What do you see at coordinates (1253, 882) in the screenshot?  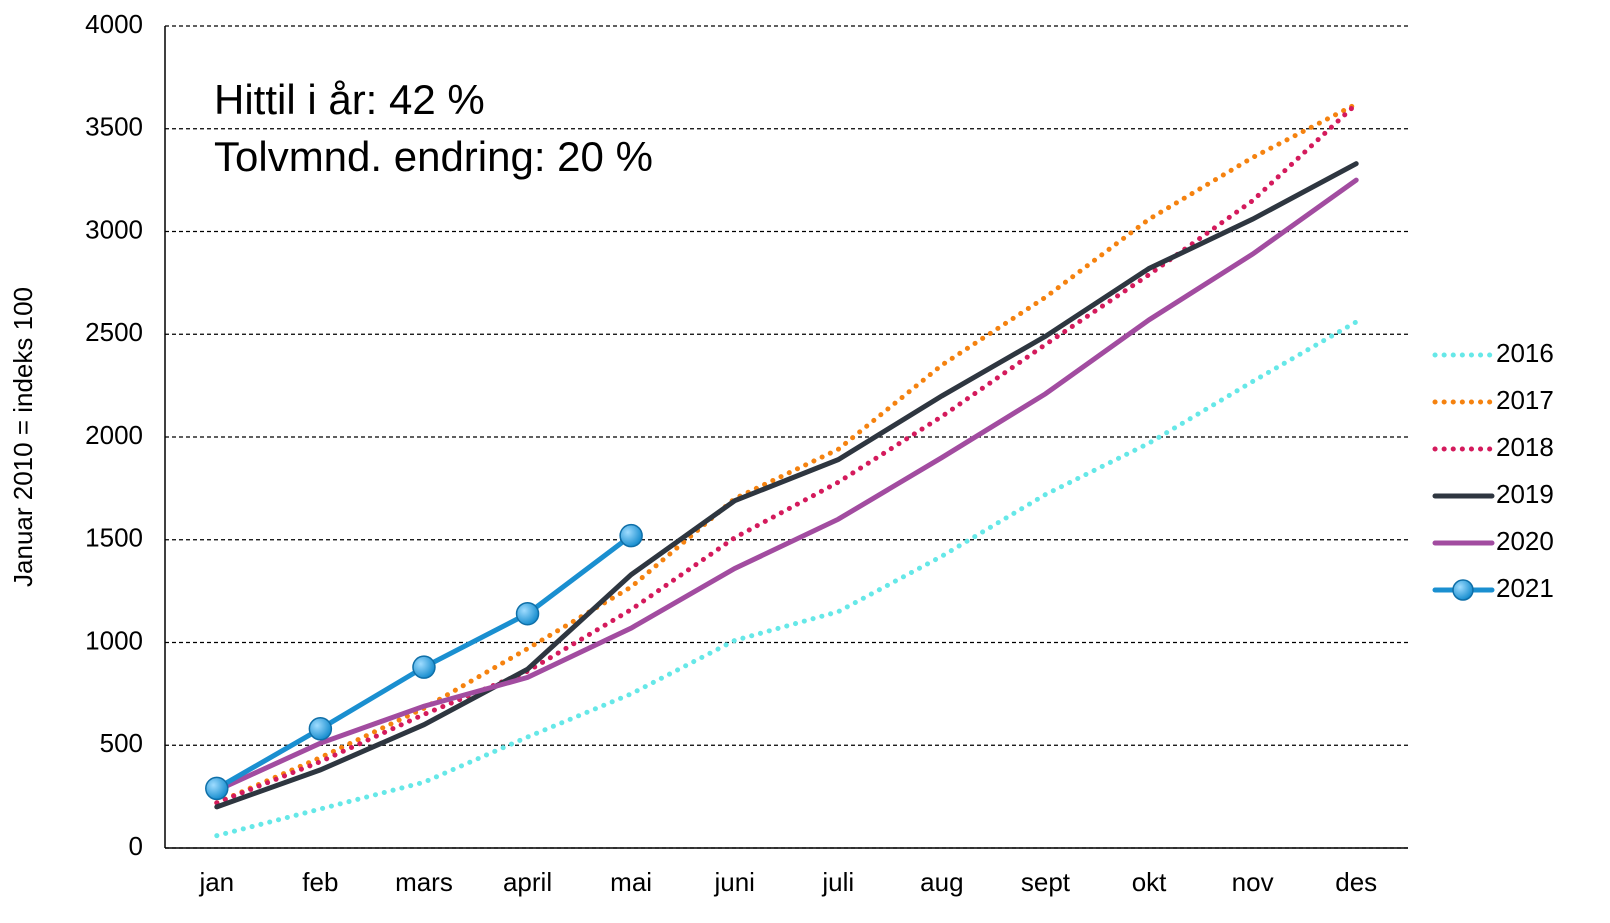 I see `x-tick-label: nov` at bounding box center [1253, 882].